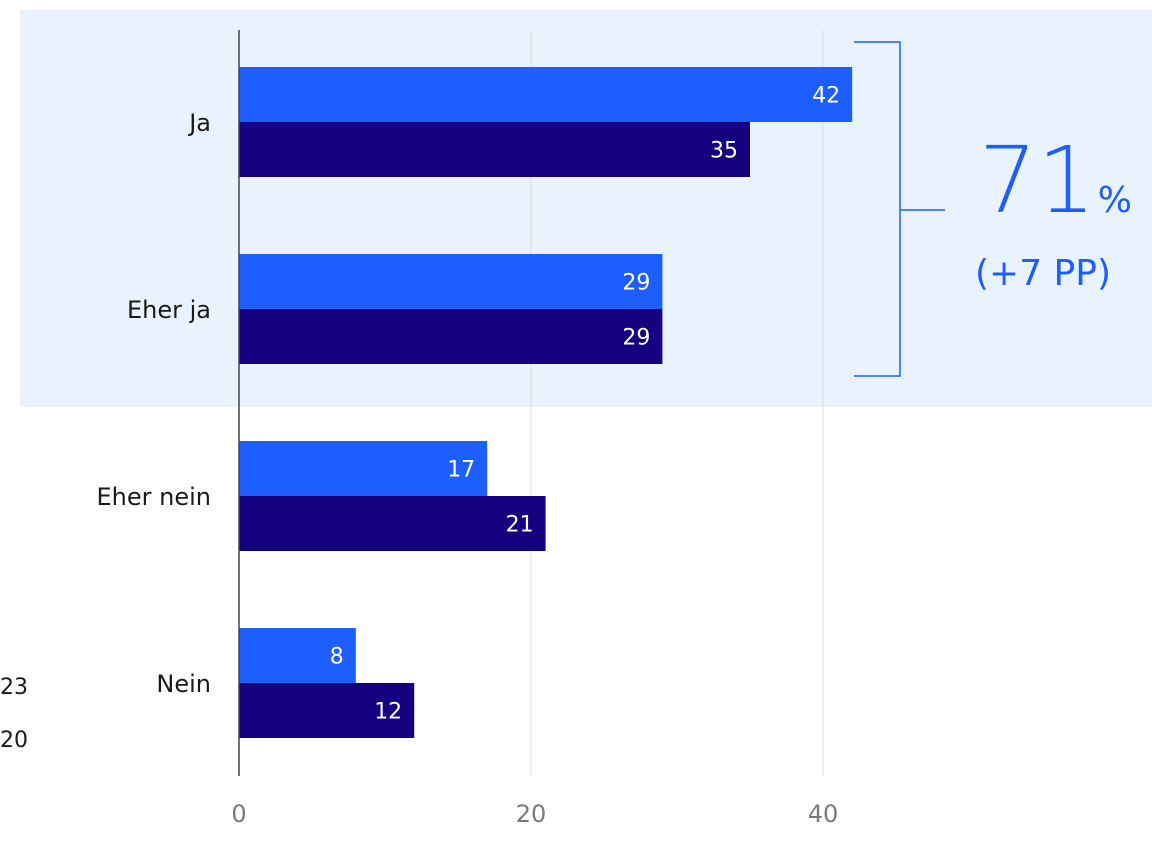 The height and width of the screenshot is (842, 1152). Describe the element at coordinates (154, 497) in the screenshot. I see `category-label-eher-nein: Eher nein` at that location.